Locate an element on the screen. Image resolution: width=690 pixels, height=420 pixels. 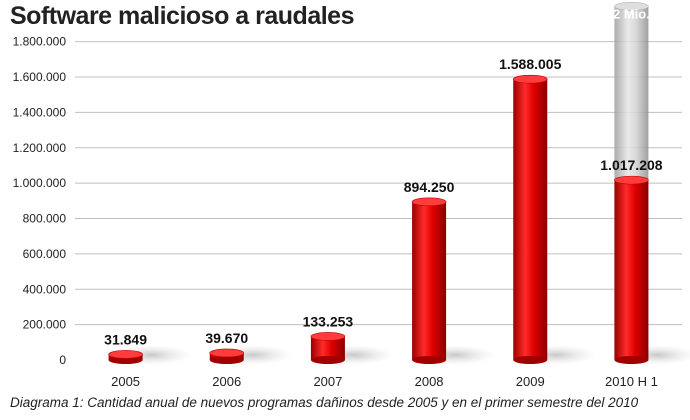
y-tick-label: 1.400.000 is located at coordinates (40, 112).